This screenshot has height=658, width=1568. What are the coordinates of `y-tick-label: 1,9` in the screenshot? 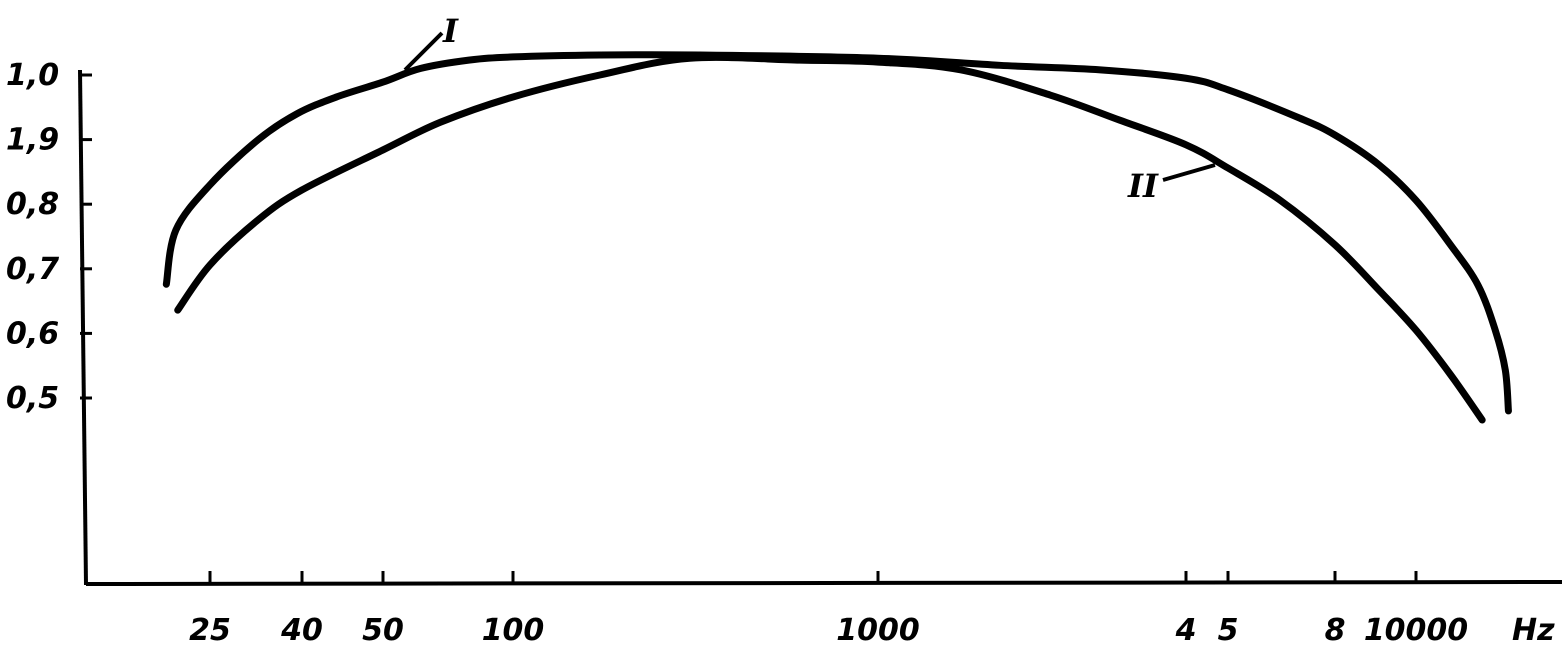 It's located at (32, 140).